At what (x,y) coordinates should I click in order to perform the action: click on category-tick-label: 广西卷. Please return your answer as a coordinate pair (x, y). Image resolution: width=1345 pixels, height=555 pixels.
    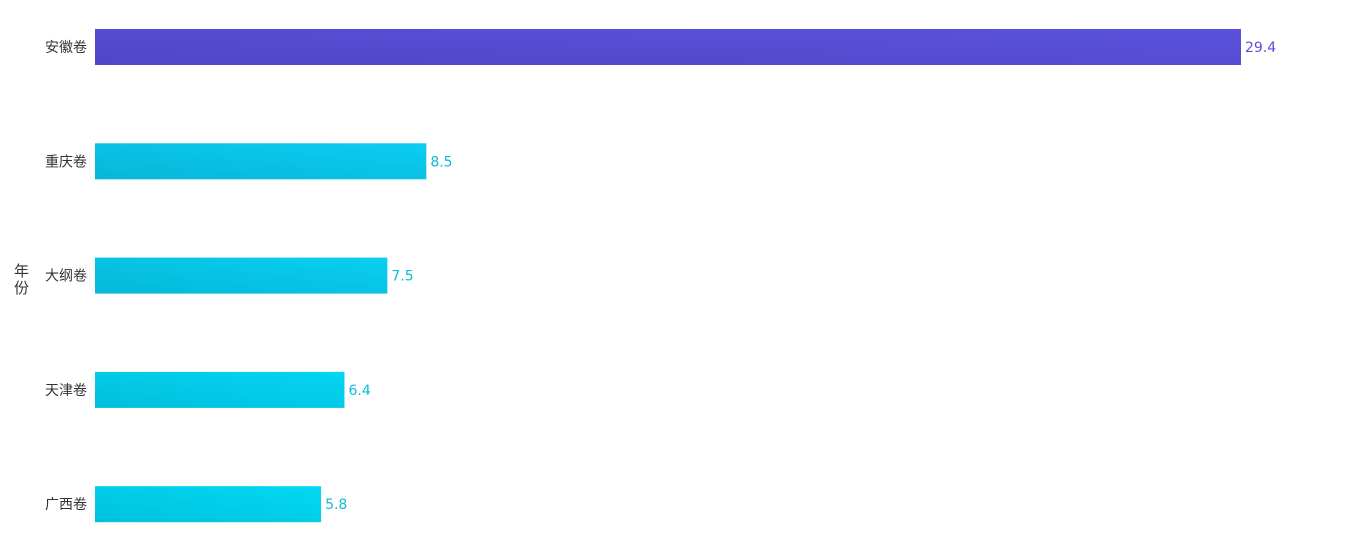
    Looking at the image, I should click on (66, 505).